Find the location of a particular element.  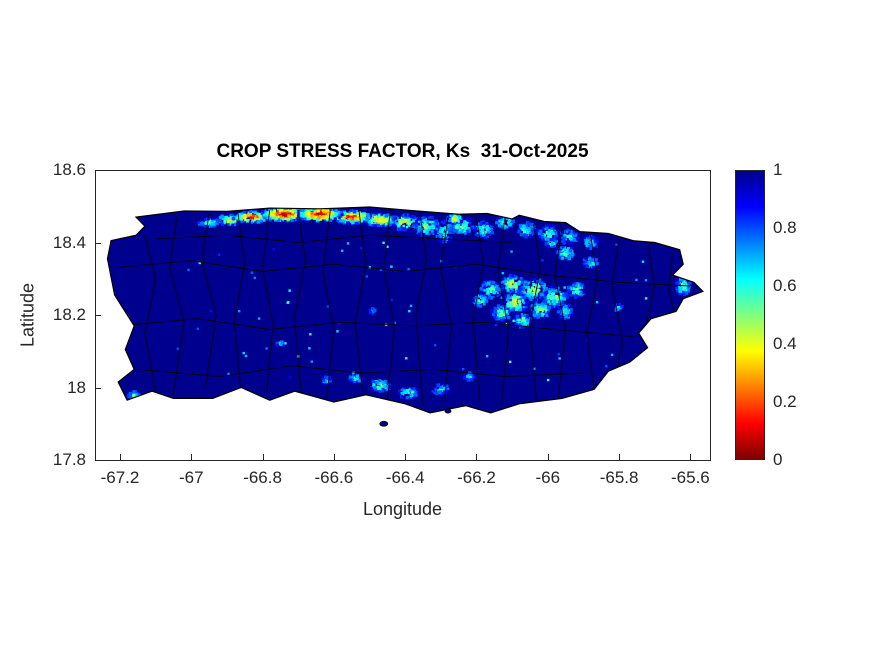

chart-title: CROP STRESS FACTOR, Ks 31-Oct-2025 is located at coordinates (402, 151).